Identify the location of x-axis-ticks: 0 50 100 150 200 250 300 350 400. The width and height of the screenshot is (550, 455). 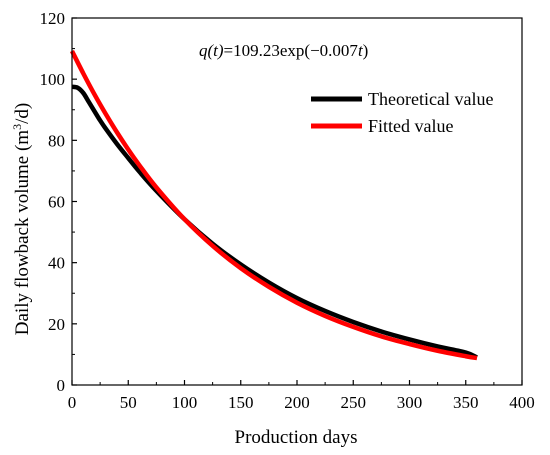
(301, 396).